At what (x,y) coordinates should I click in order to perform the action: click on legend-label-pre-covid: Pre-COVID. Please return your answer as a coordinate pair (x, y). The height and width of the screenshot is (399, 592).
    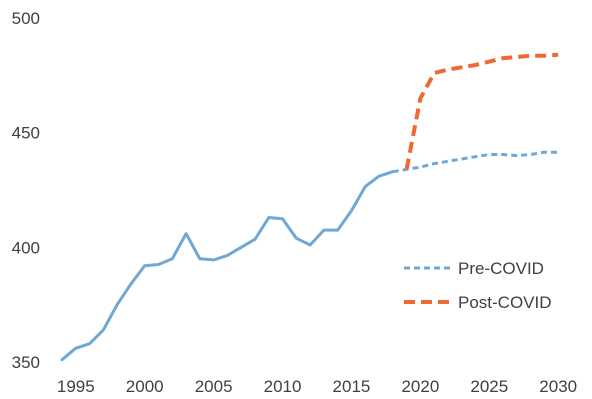
    Looking at the image, I should click on (501, 268).